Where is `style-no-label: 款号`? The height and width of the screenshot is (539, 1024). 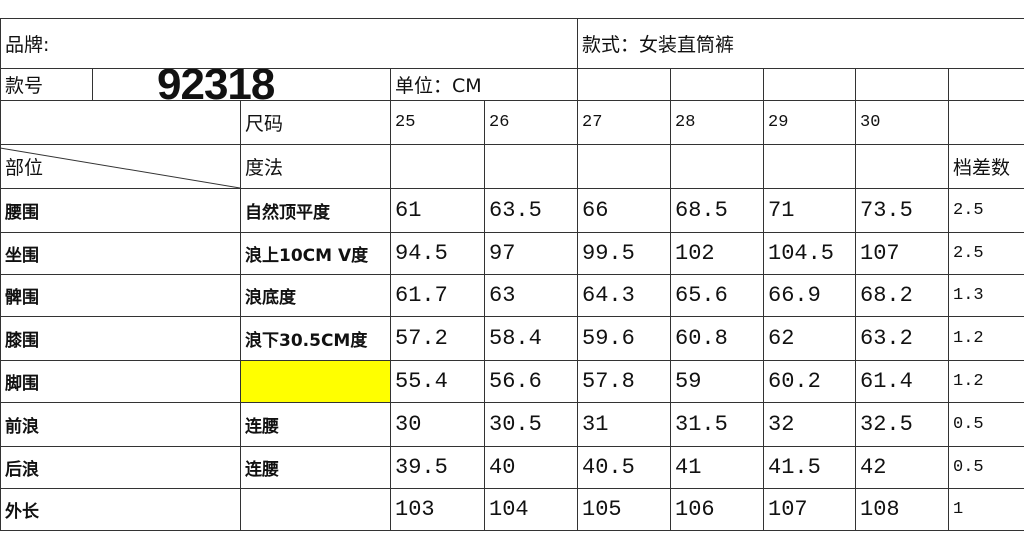
style-no-label: 款号 is located at coordinates (46, 84).